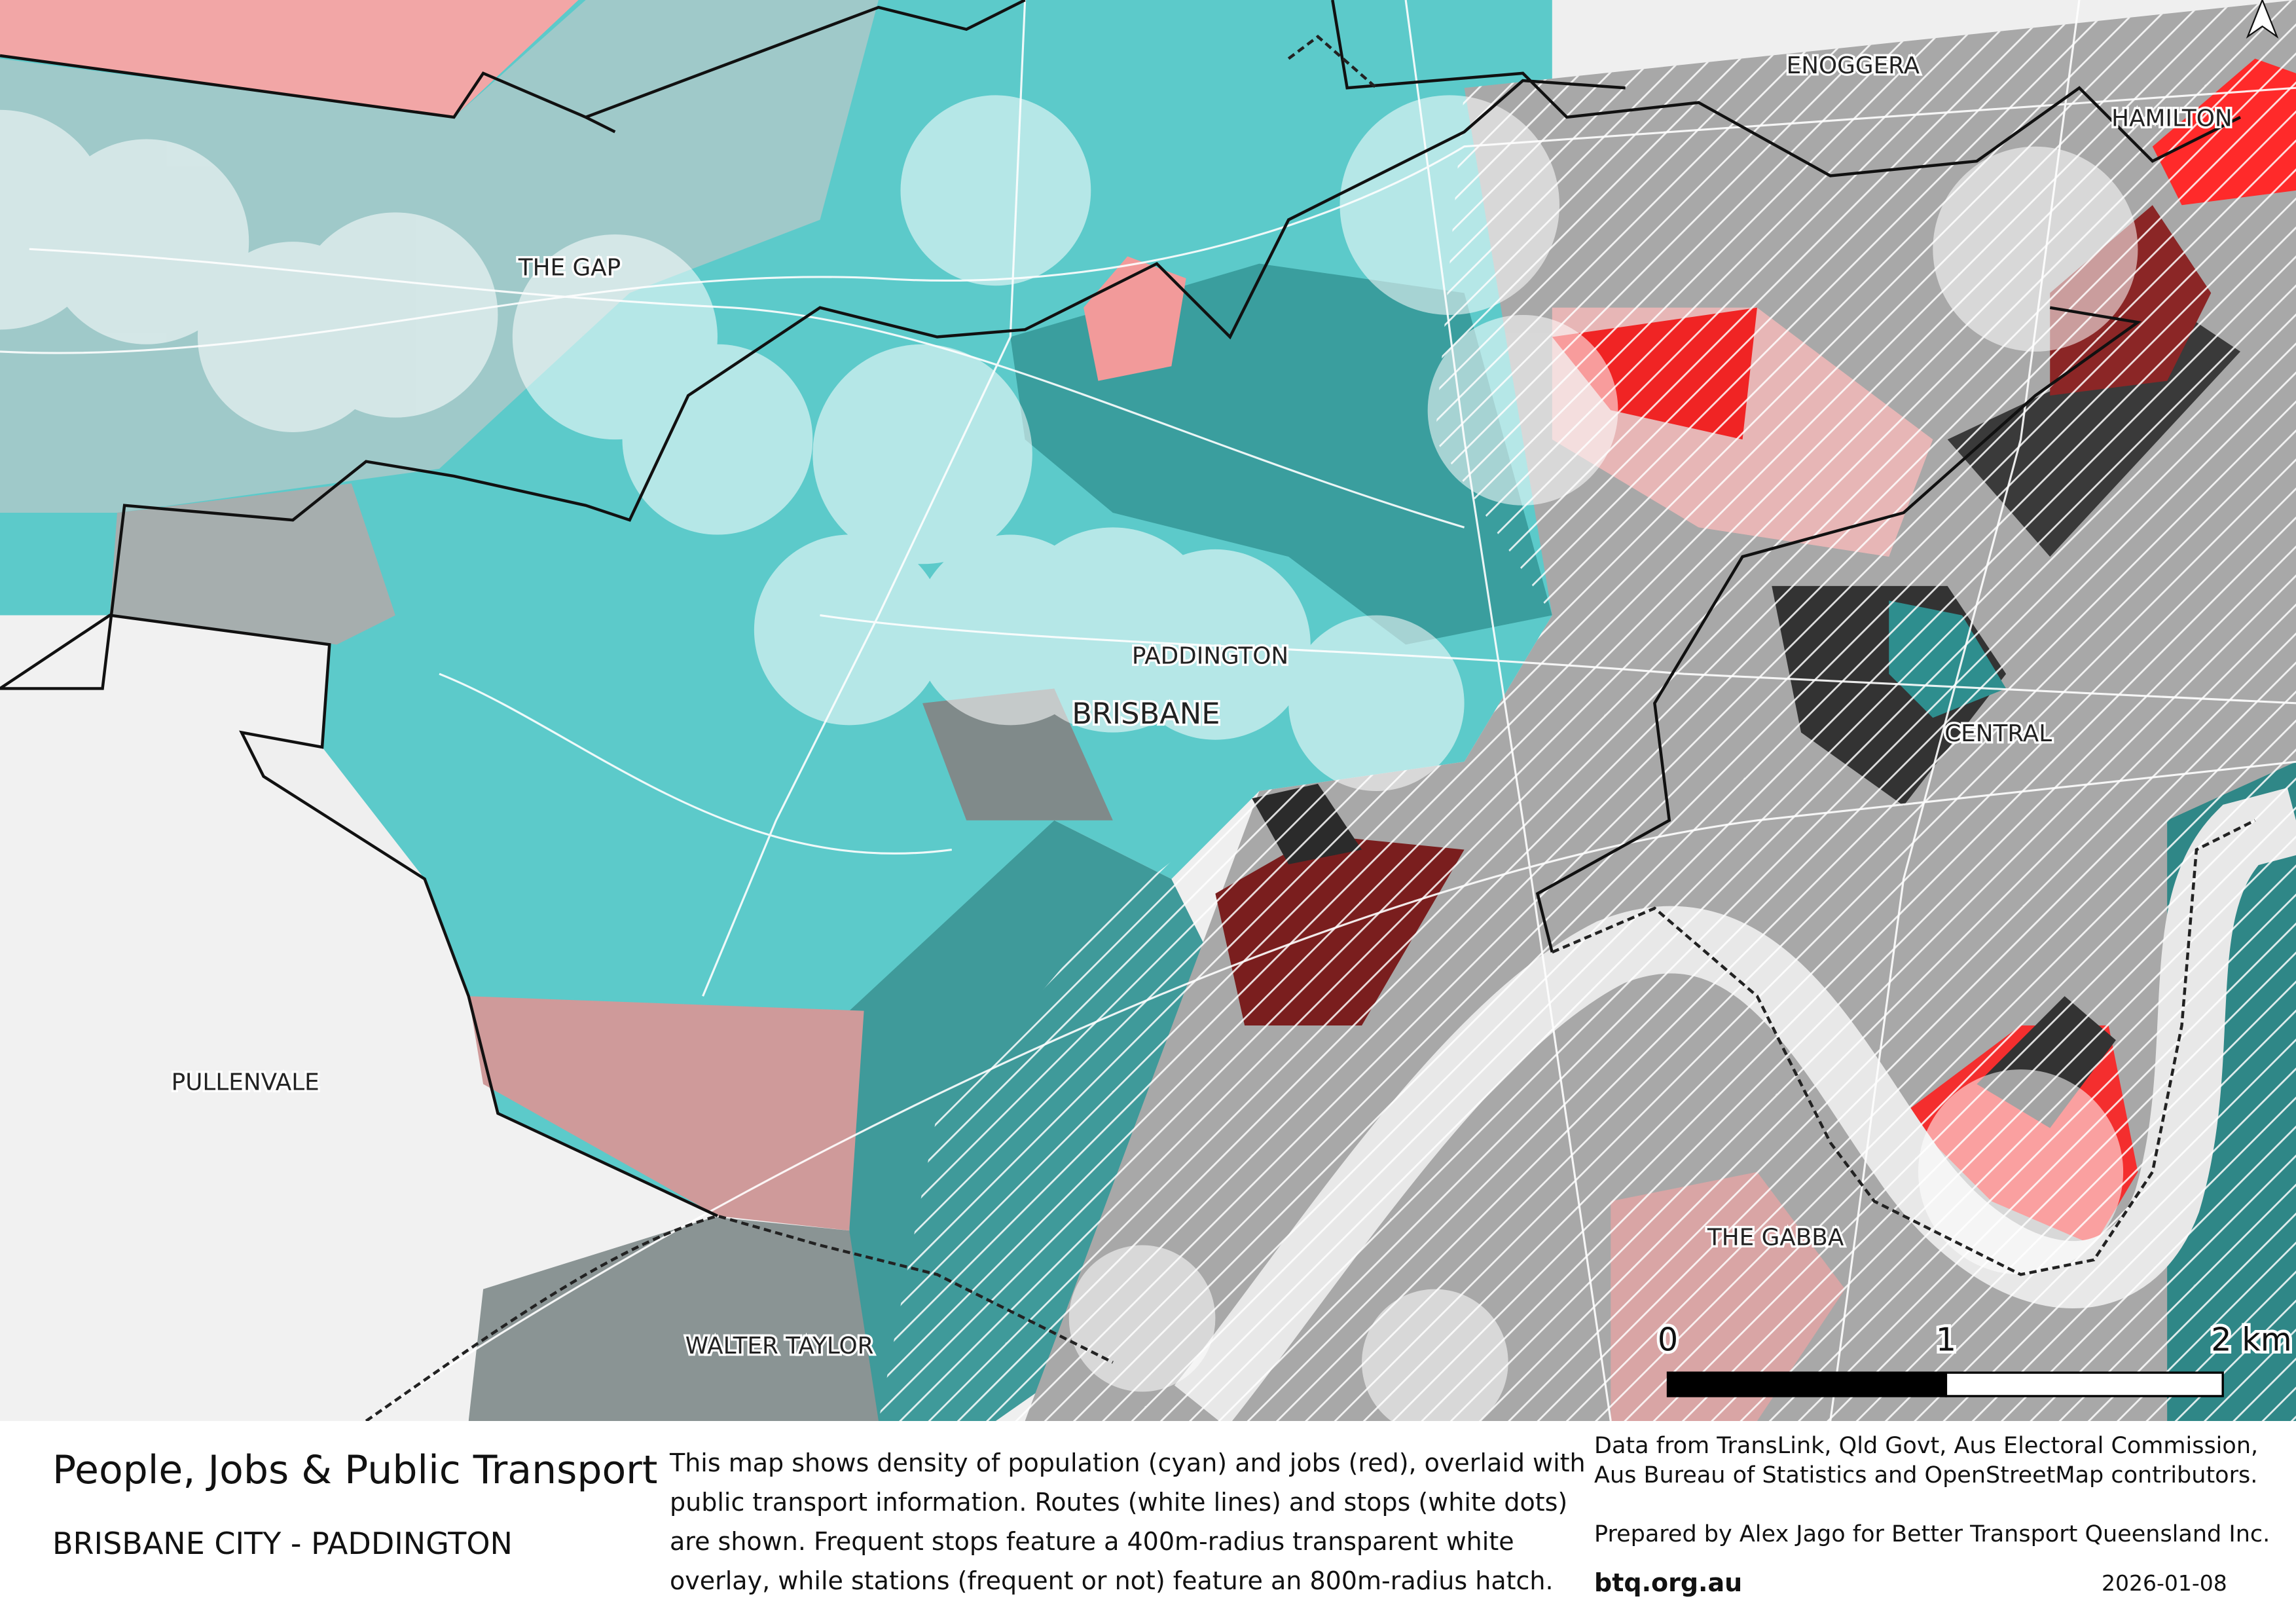  What do you see at coordinates (1146, 713) in the screenshot?
I see `place-label-brisbane: BRISBANE` at bounding box center [1146, 713].